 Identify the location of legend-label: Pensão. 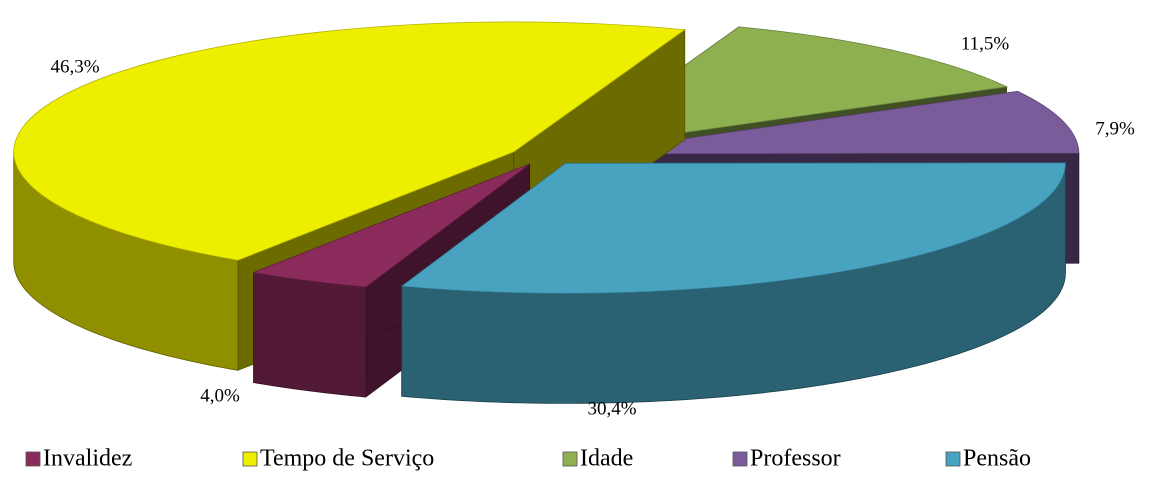
(997, 459).